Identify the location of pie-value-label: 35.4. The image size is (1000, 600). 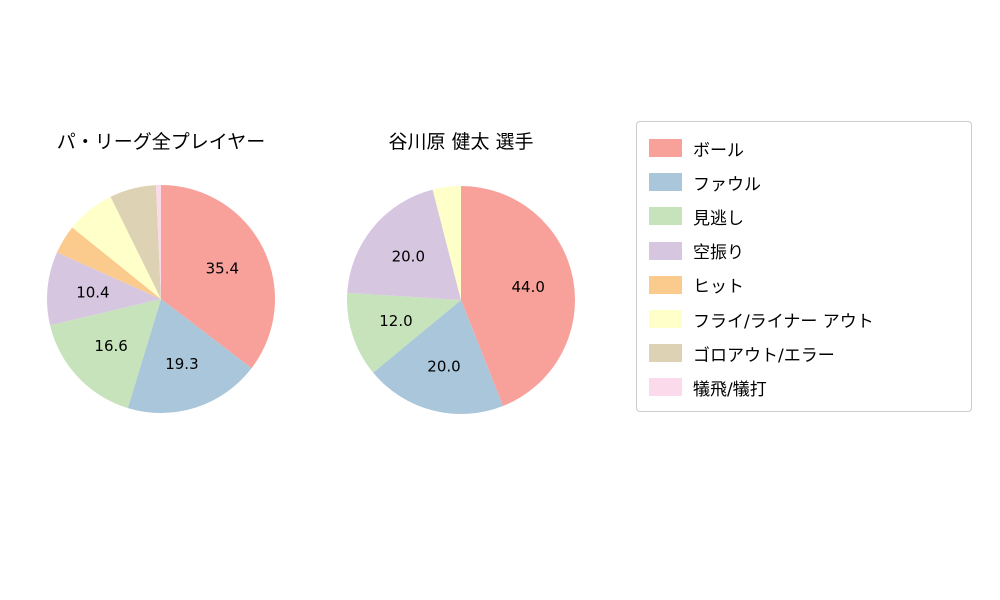
(222, 269).